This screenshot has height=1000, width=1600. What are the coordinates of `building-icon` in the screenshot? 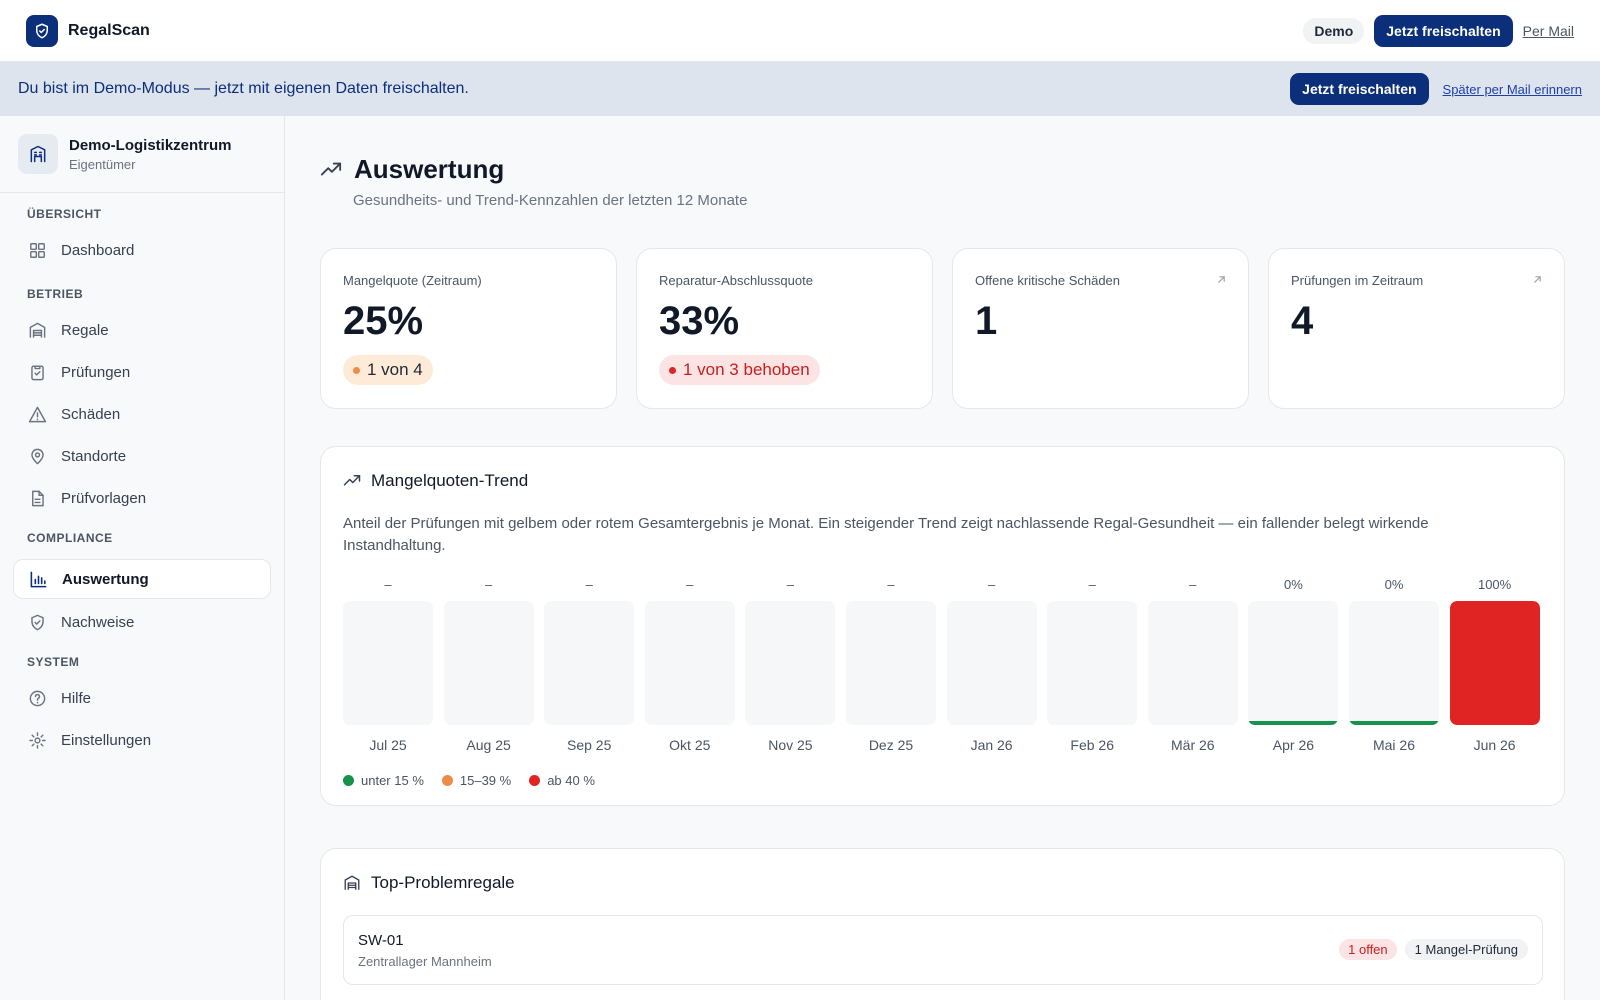 It's located at (38, 154).